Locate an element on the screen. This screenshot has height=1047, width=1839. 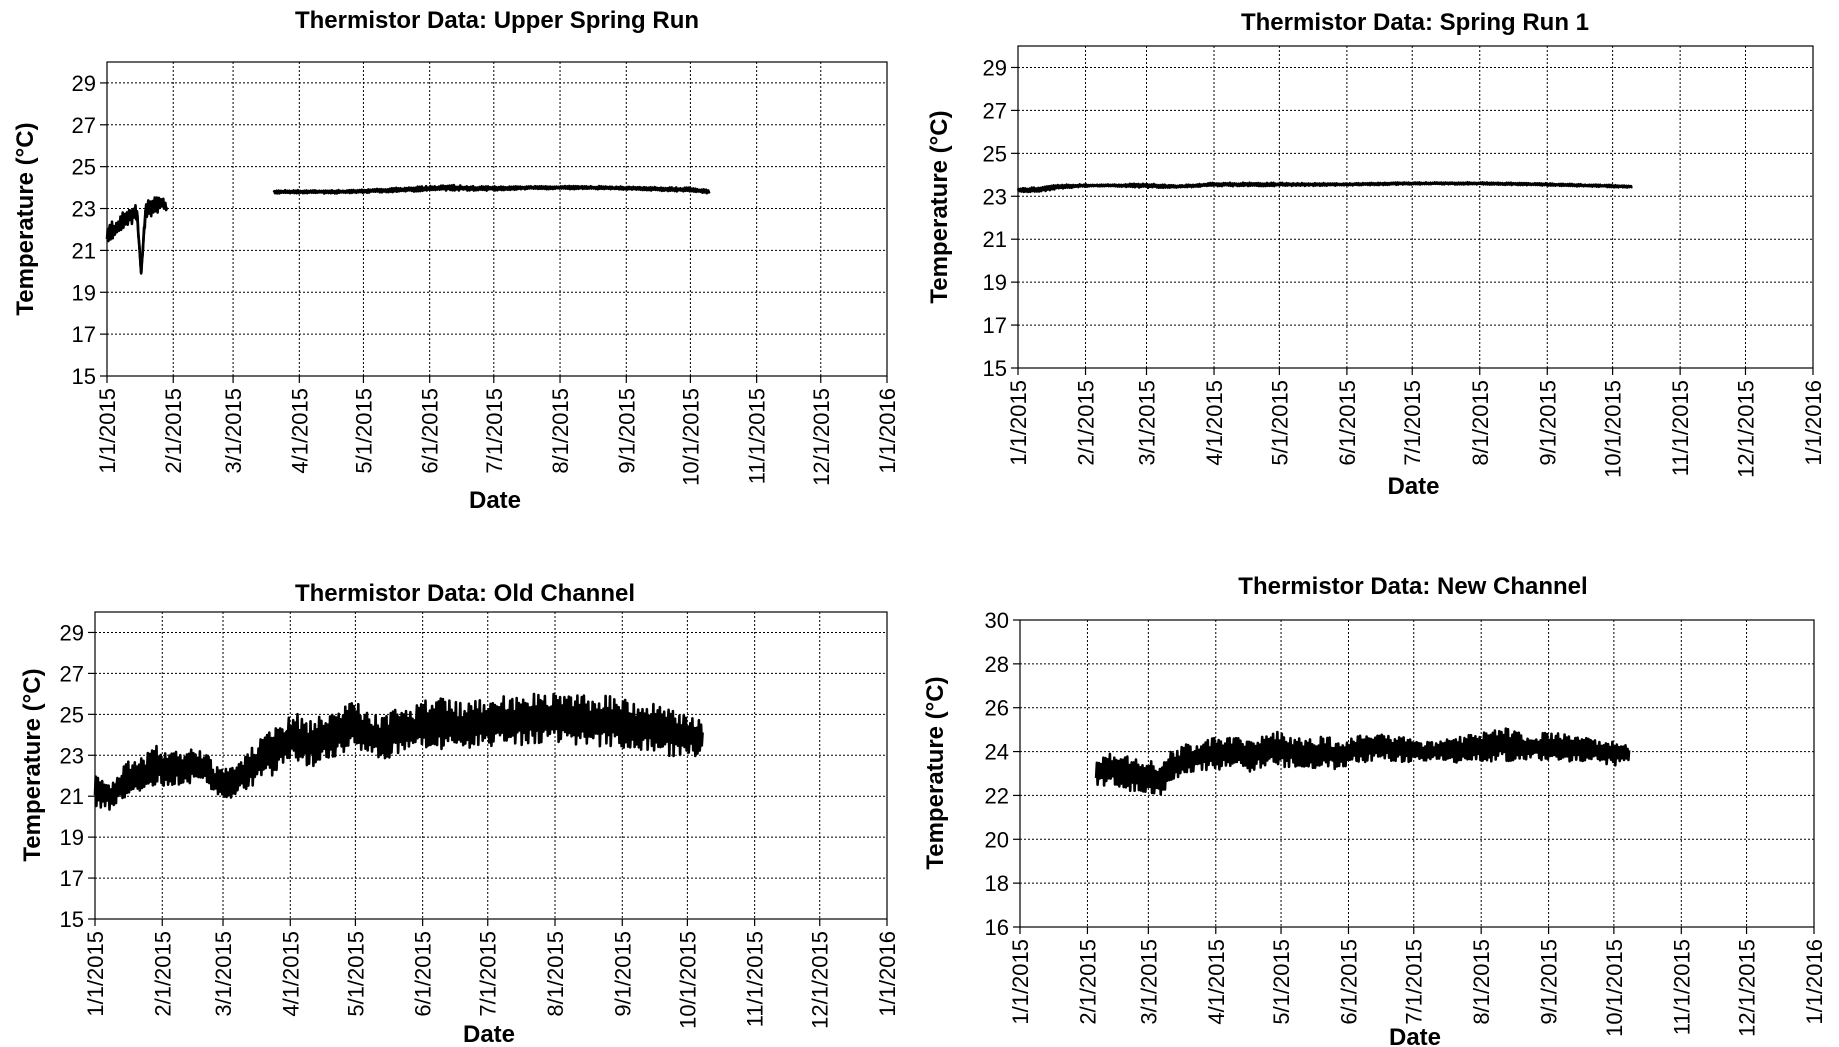
y-tick-label: 20 is located at coordinates (997, 839).